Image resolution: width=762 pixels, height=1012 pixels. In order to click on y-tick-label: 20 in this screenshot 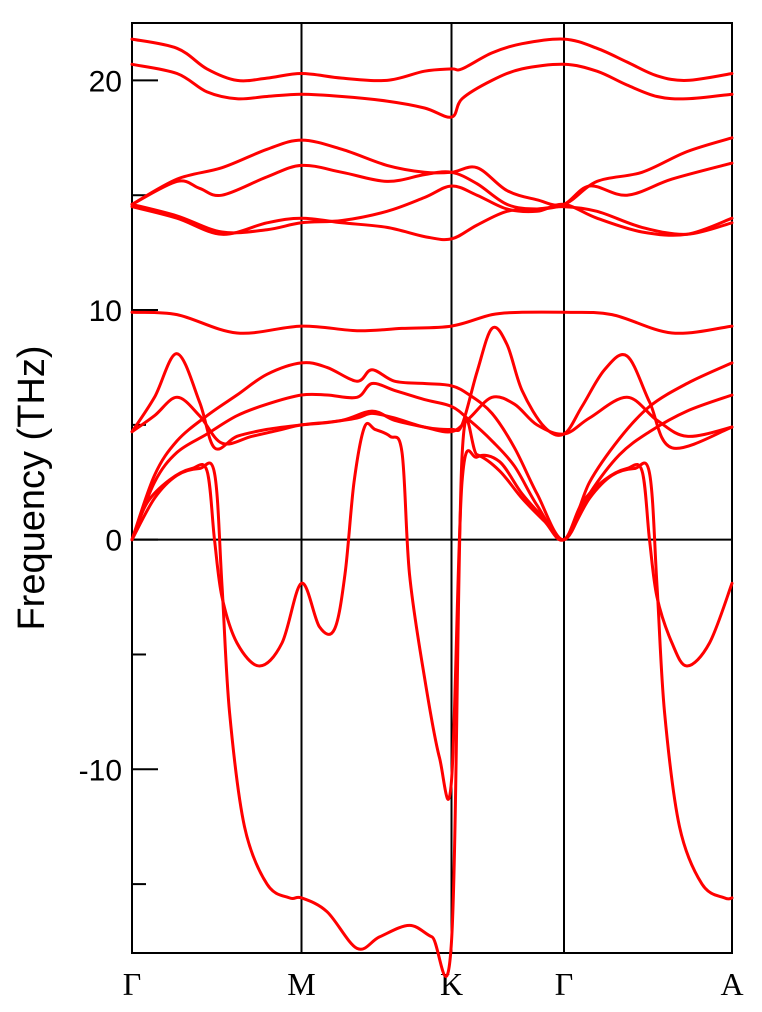, I will do `click(105, 81)`.